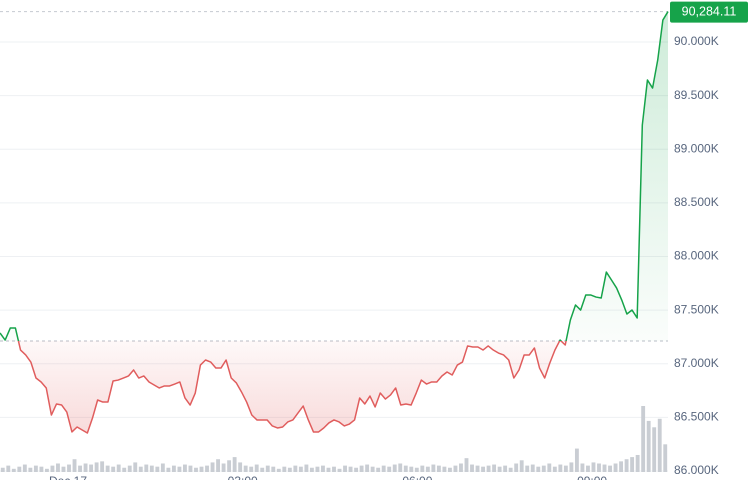 The image size is (750, 480). Describe the element at coordinates (696, 202) in the screenshot. I see `y-tick-label: 88.500K` at that location.